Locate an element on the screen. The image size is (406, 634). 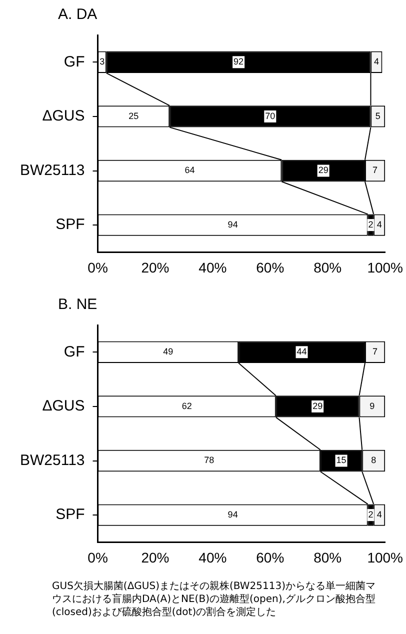
data-label: 8 is located at coordinates (373, 460).